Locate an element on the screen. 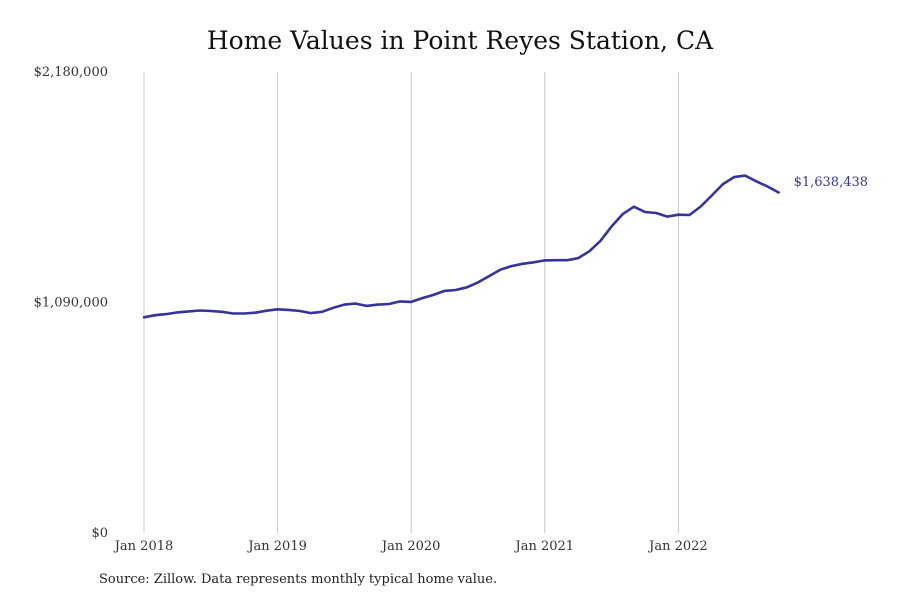  x-axis-tick-labels: Jan 2018 Jan 2019 Jan 2020 Jan 2021 Jan 2022 is located at coordinates (410, 546).